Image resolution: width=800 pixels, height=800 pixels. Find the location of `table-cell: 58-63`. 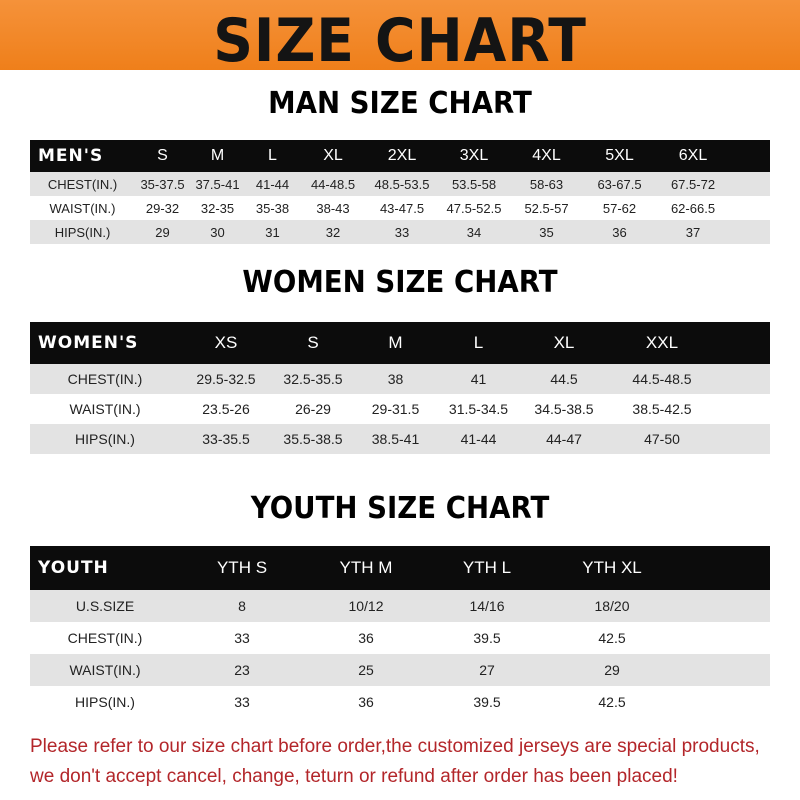

table-cell: 58-63 is located at coordinates (546, 184).